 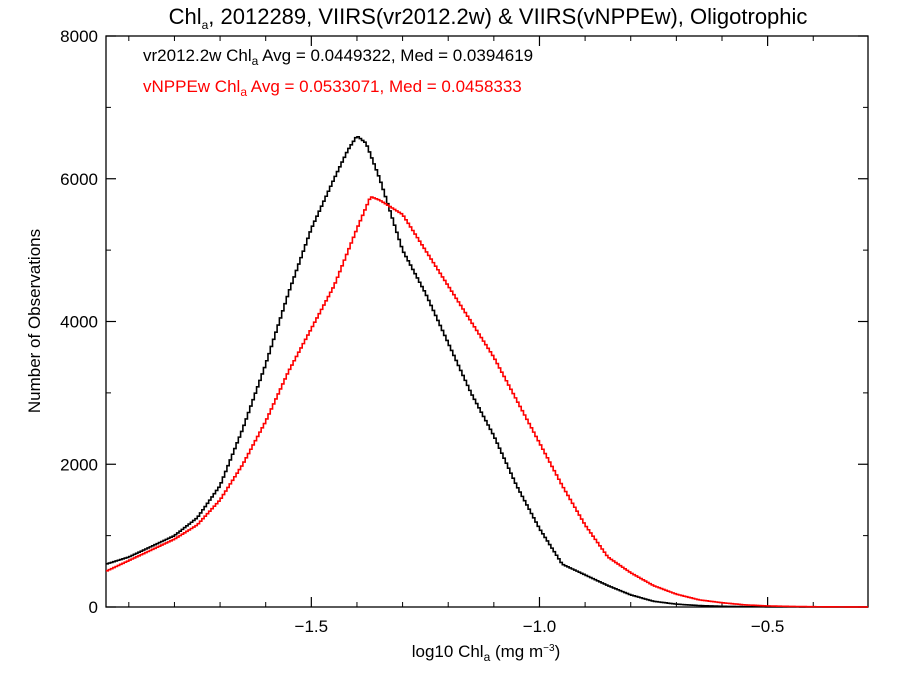 What do you see at coordinates (312, 626) in the screenshot?
I see `x-tick-label: −1.5` at bounding box center [312, 626].